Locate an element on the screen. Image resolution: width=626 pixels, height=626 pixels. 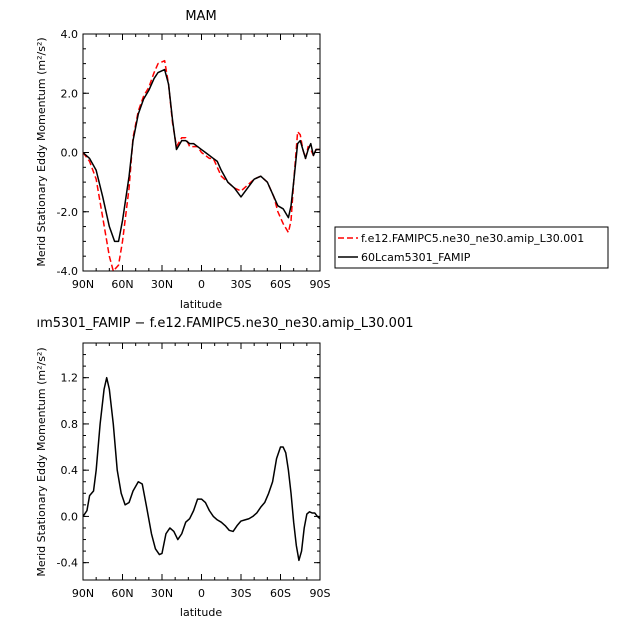
top-series is located at coordinates (201, 165).